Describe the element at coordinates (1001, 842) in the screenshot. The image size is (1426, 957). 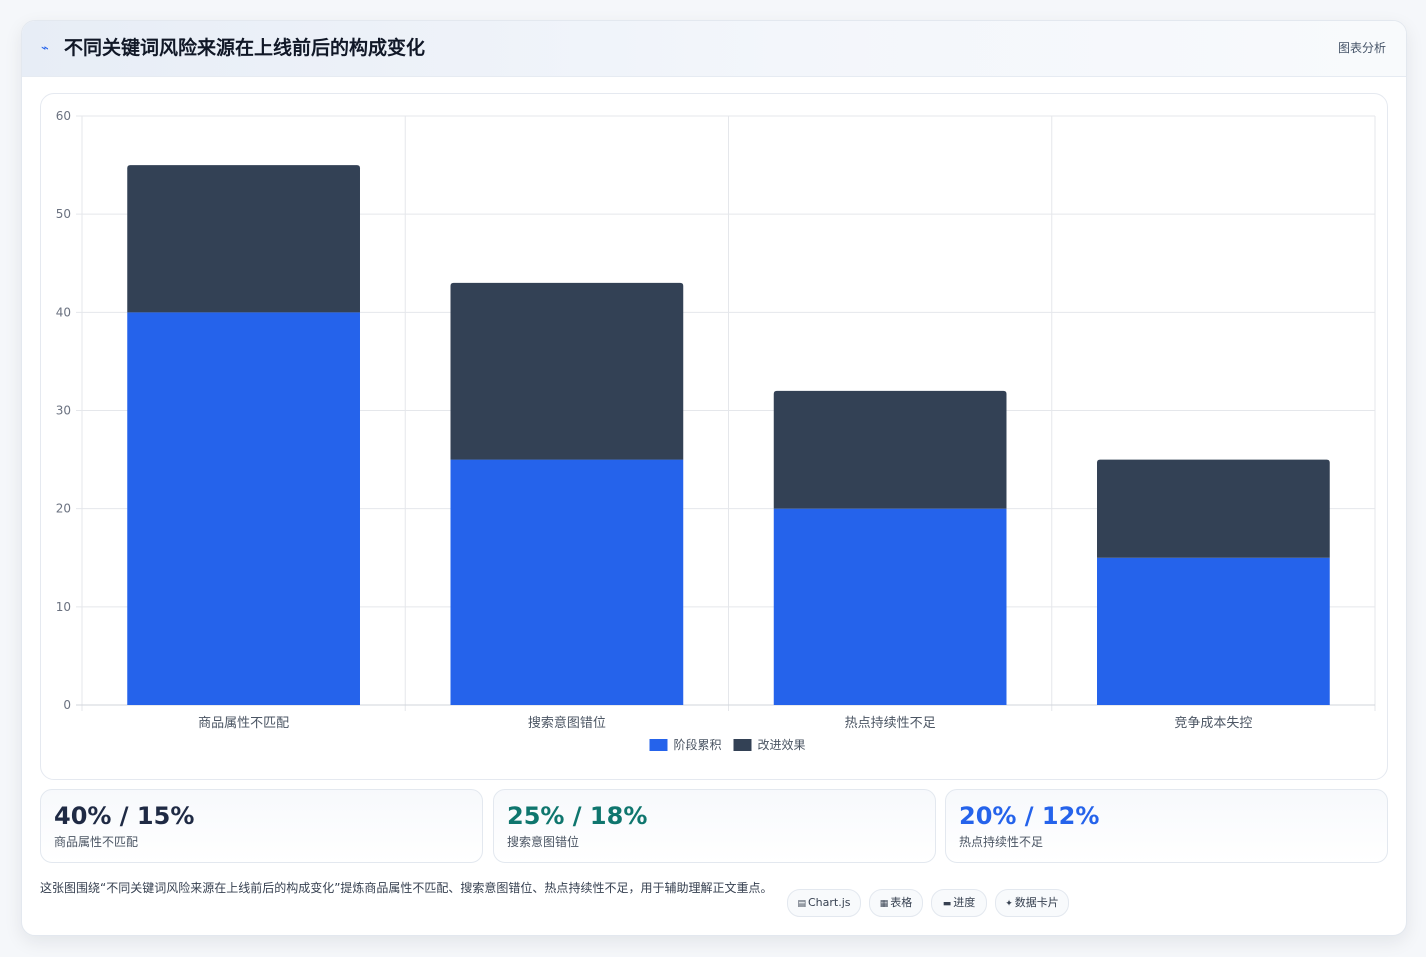
I see `stat-label: 热点持续性不足` at that location.